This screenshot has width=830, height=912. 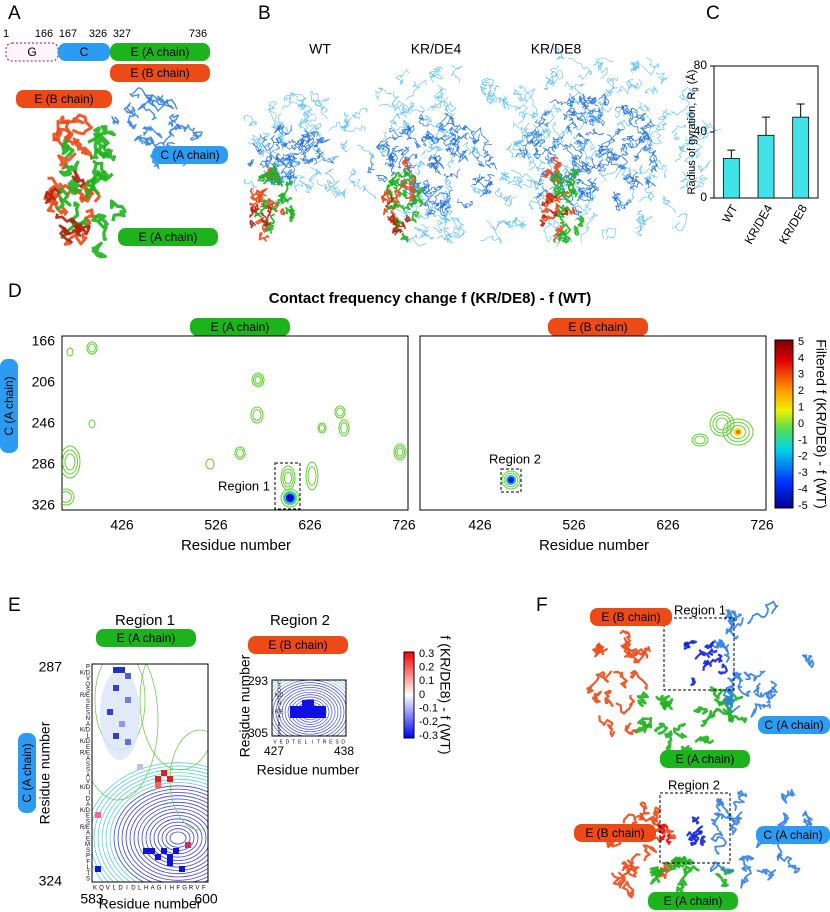 I want to click on ensemble-title: KR/DE4, so click(x=436, y=49).